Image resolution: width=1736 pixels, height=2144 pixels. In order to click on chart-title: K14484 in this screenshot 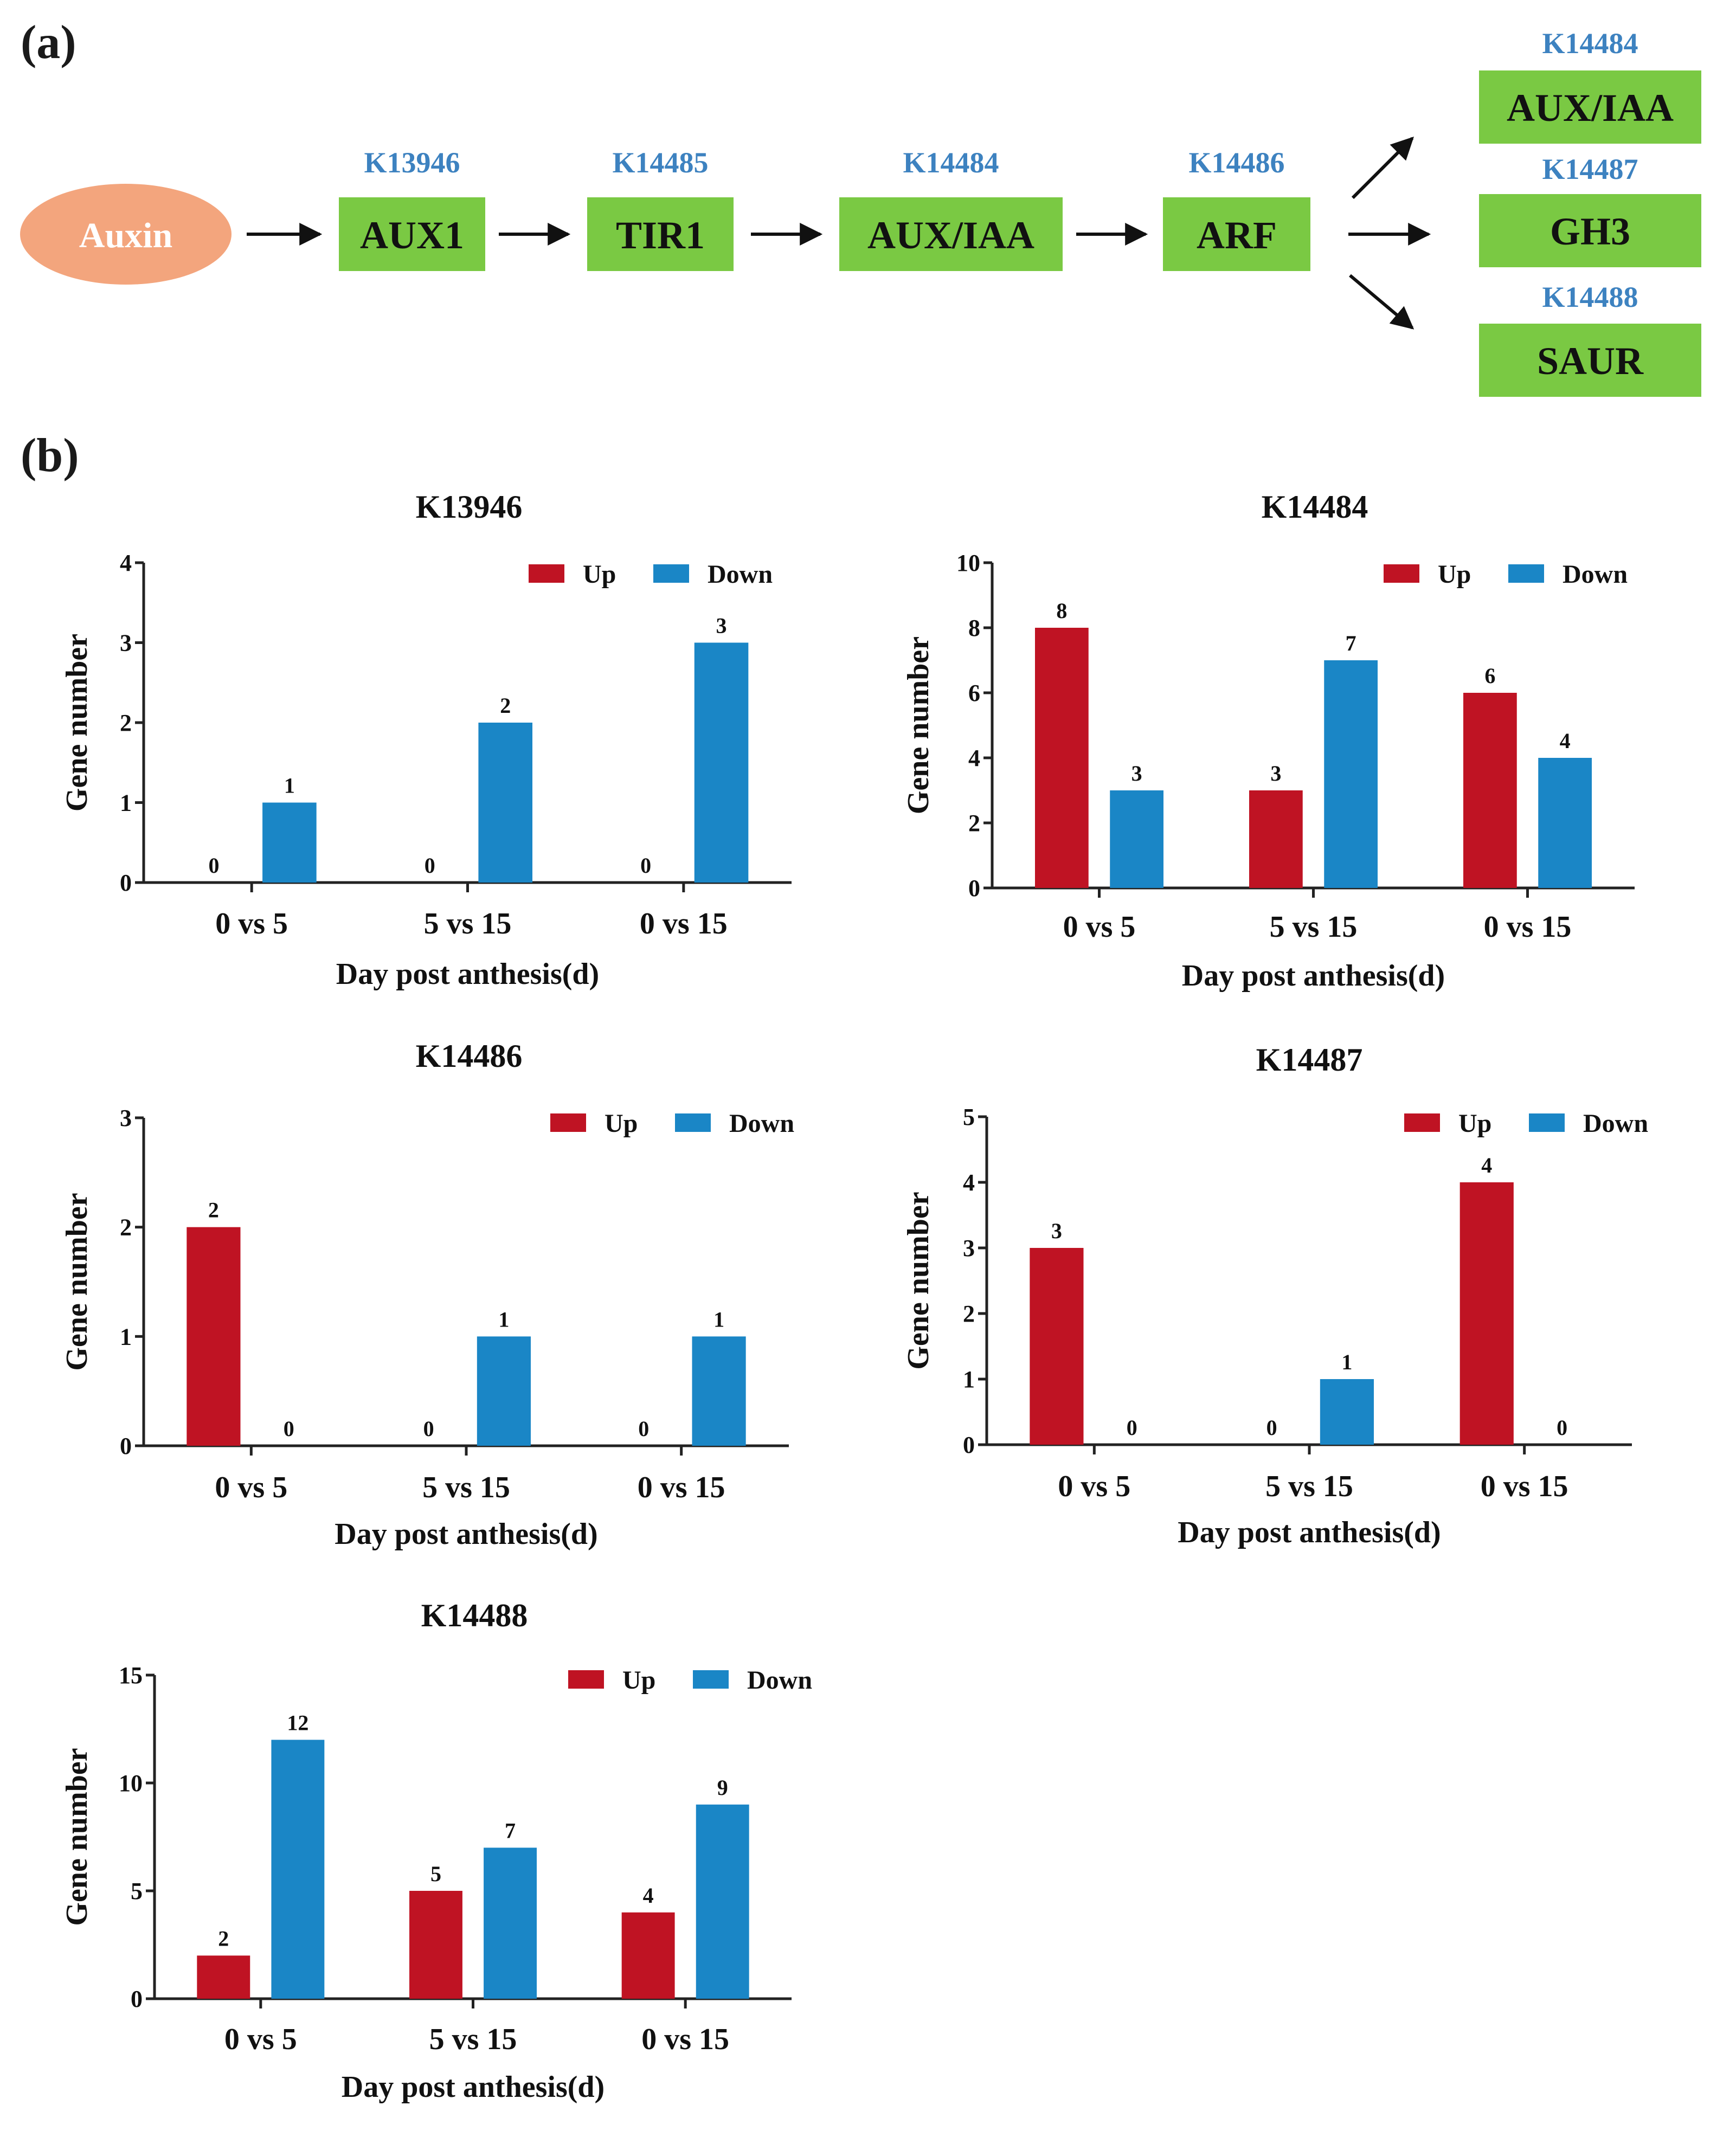, I will do `click(1315, 507)`.